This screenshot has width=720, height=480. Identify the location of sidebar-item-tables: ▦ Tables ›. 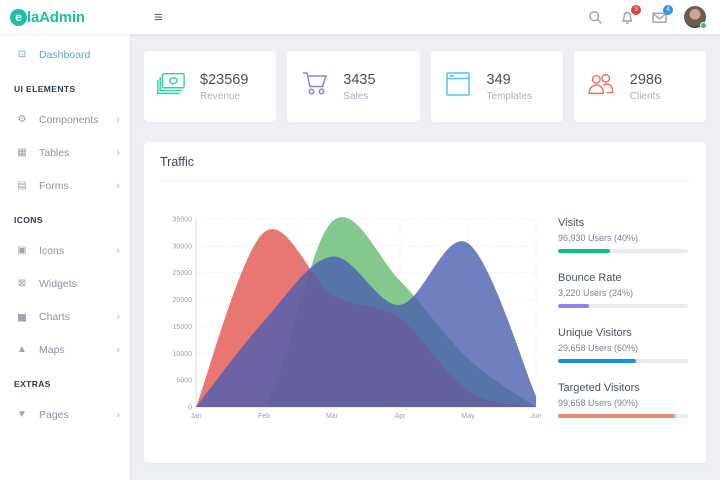
(65, 152).